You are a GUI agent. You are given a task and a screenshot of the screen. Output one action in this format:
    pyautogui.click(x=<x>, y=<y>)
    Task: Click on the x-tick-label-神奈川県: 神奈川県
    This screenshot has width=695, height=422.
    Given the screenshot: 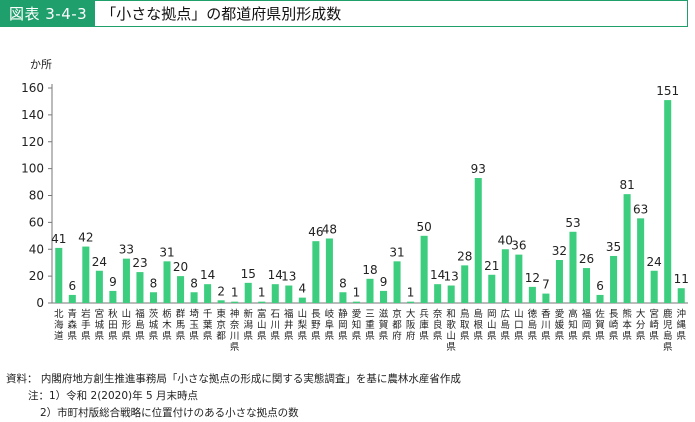 What is the action you would take?
    pyautogui.click(x=235, y=330)
    